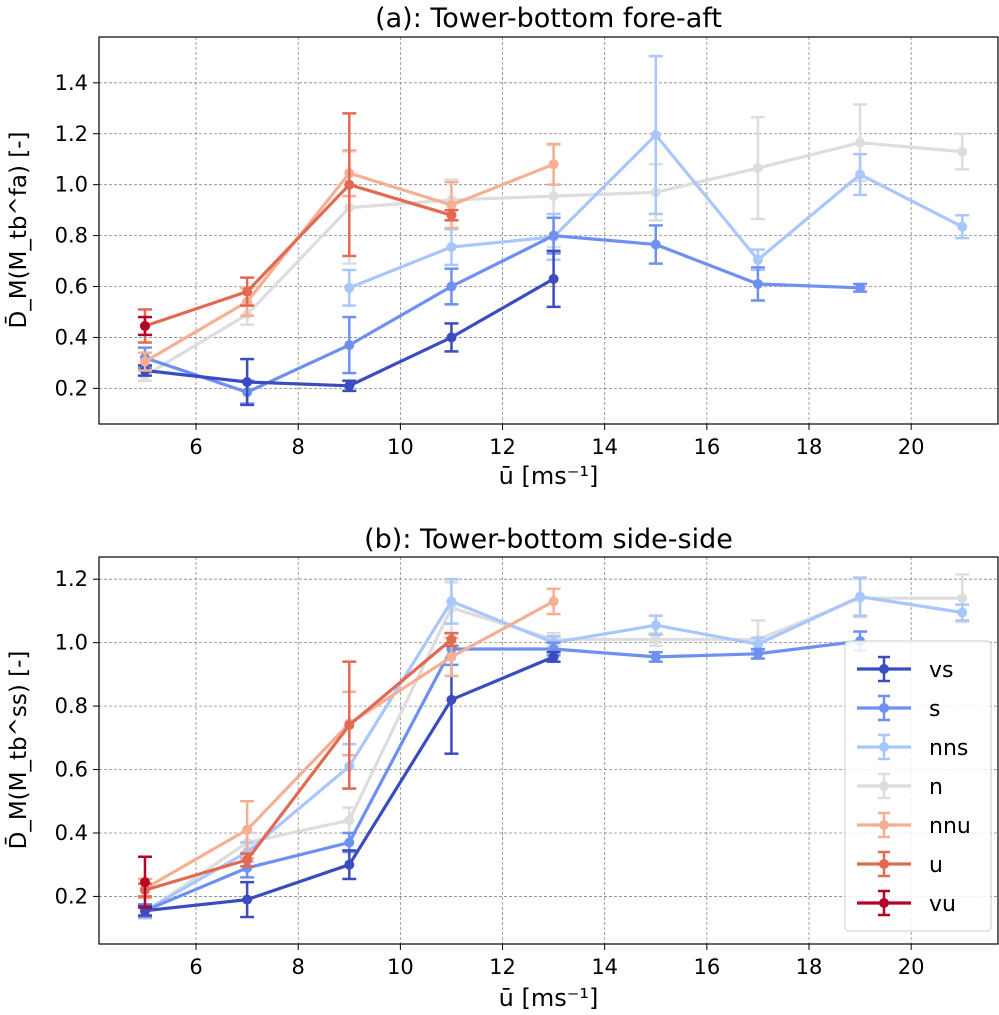  I want to click on legend-label: vu, so click(942, 904).